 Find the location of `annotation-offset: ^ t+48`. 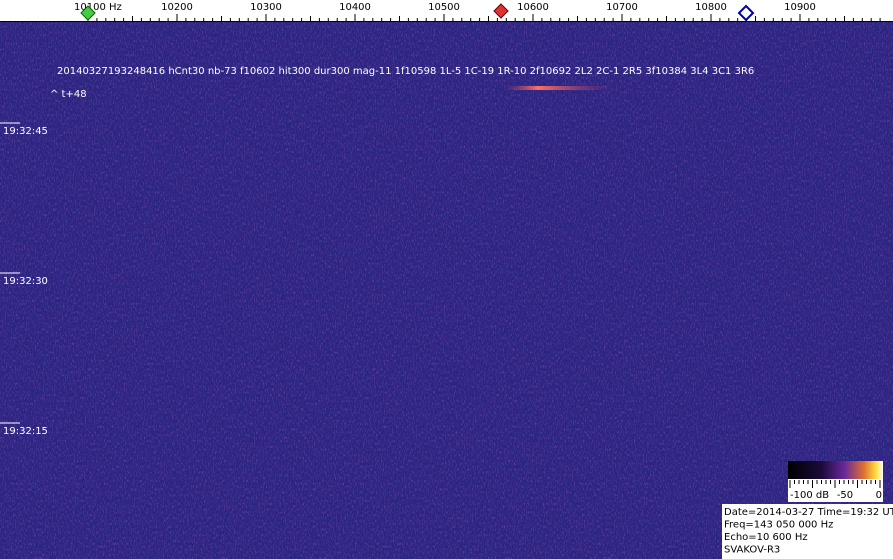

annotation-offset: ^ t+48 is located at coordinates (68, 94).